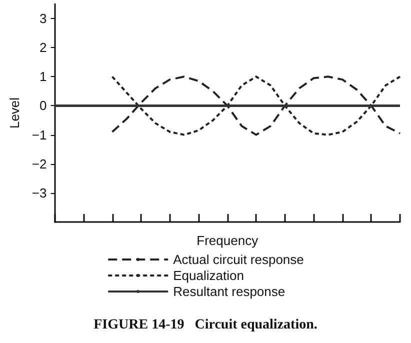 The image size is (411, 343). Describe the element at coordinates (227, 240) in the screenshot. I see `x-axis-title: Frequency` at that location.